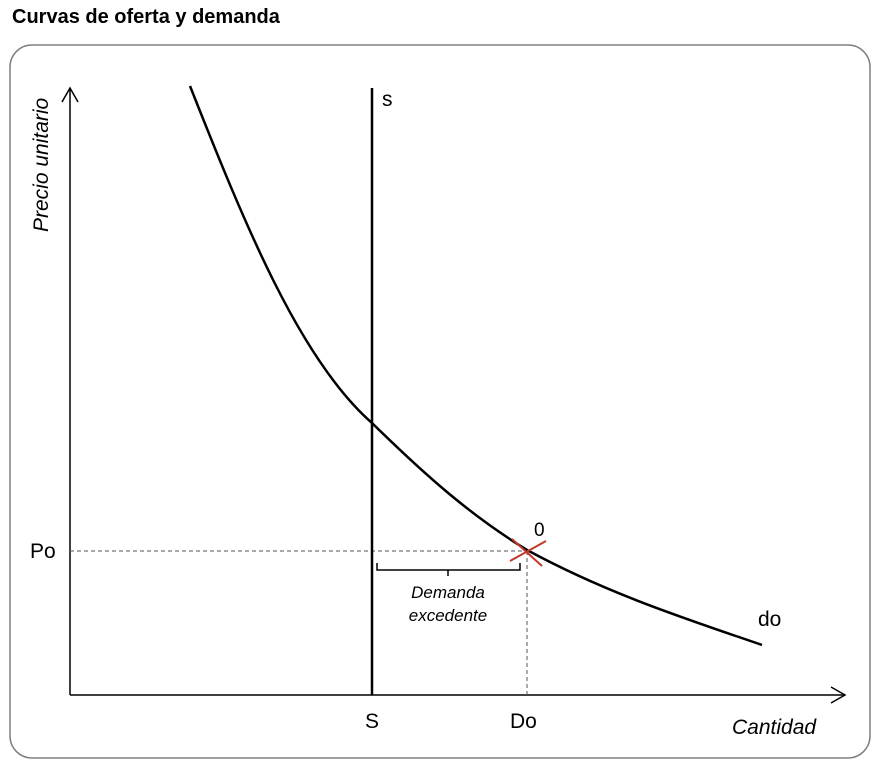  I want to click on equilibrium-marker-stroke-b, so click(528, 551).